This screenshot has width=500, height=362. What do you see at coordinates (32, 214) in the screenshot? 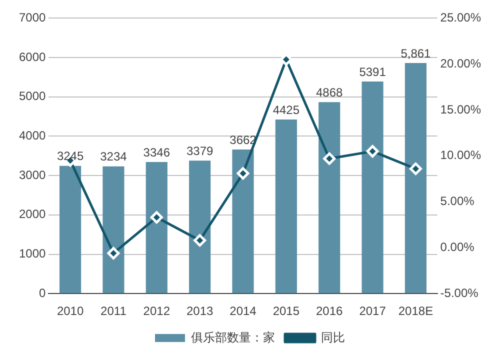
I see `y-tick-label: 2000` at bounding box center [32, 214].